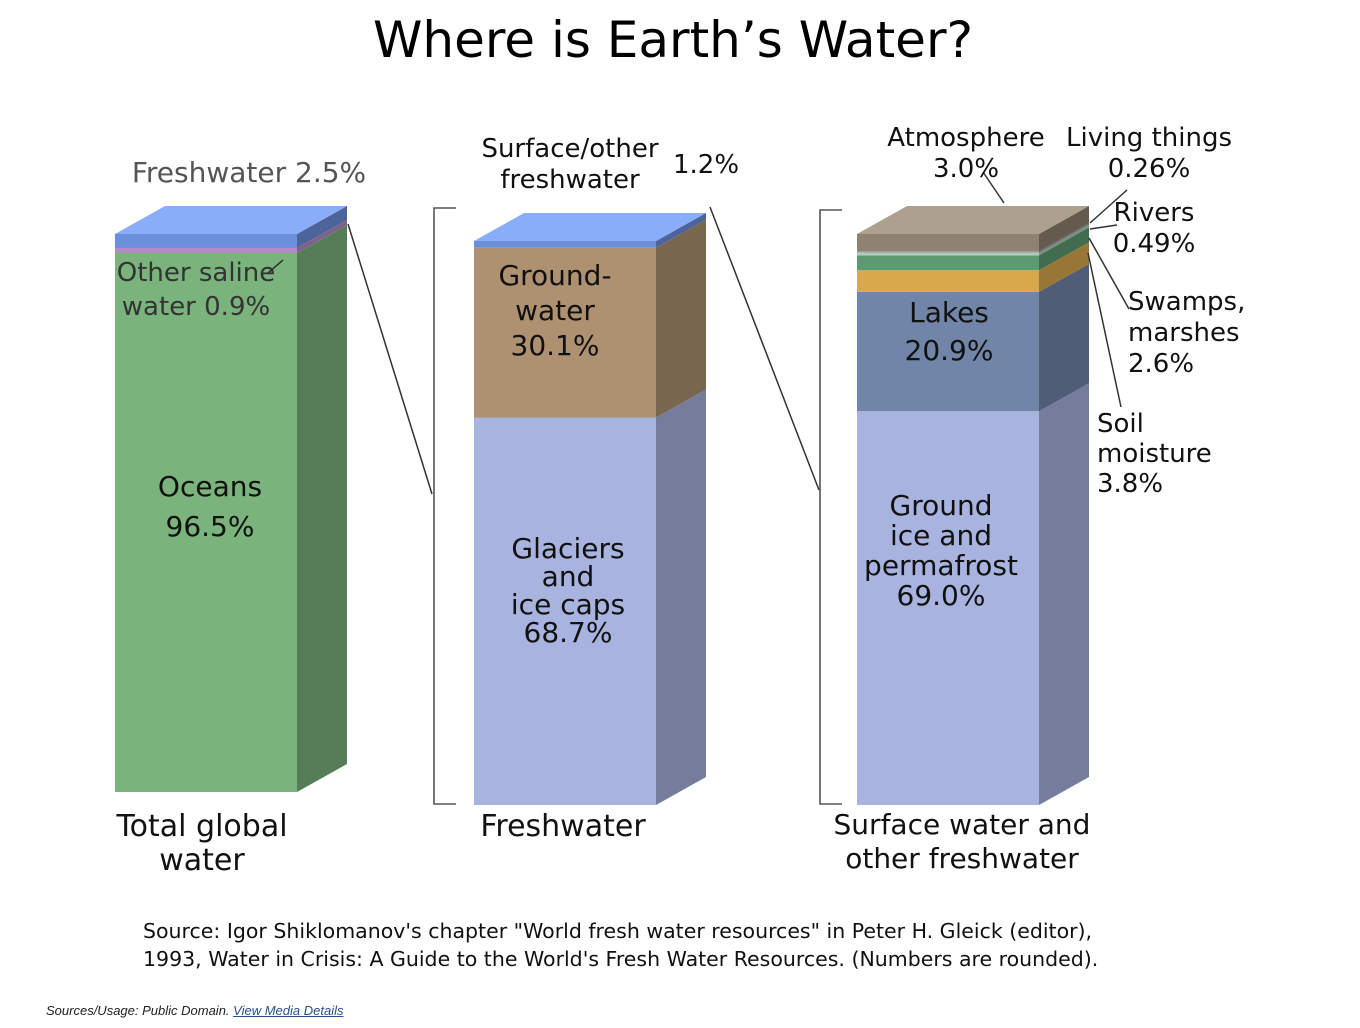 The width and height of the screenshot is (1360, 1028). What do you see at coordinates (1149, 153) in the screenshot?
I see `label-living-things: Living things 0.26%` at bounding box center [1149, 153].